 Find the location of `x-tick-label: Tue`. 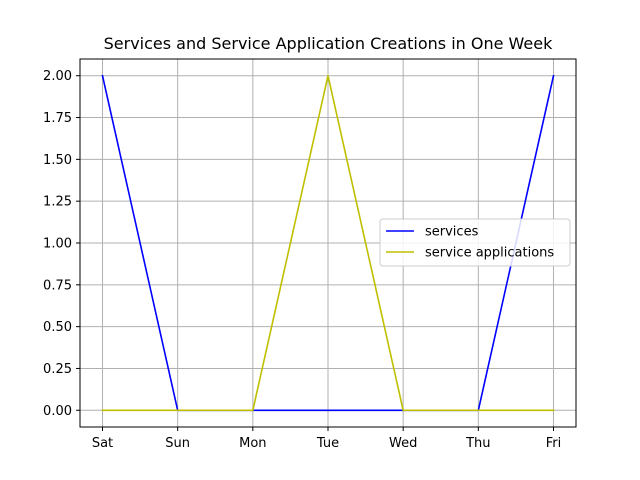

x-tick-label: Tue is located at coordinates (327, 443).